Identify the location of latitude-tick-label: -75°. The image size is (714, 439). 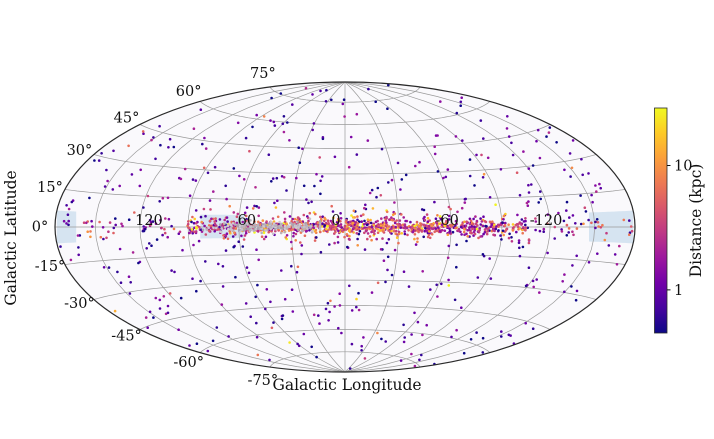
(263, 381).